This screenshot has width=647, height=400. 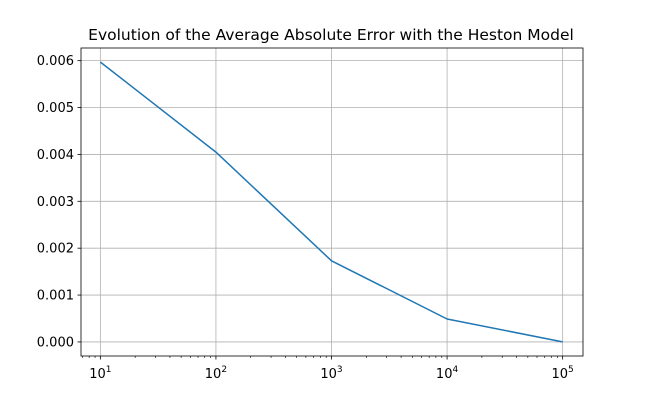 I want to click on y-tick-label: 0.006, so click(x=55, y=61).